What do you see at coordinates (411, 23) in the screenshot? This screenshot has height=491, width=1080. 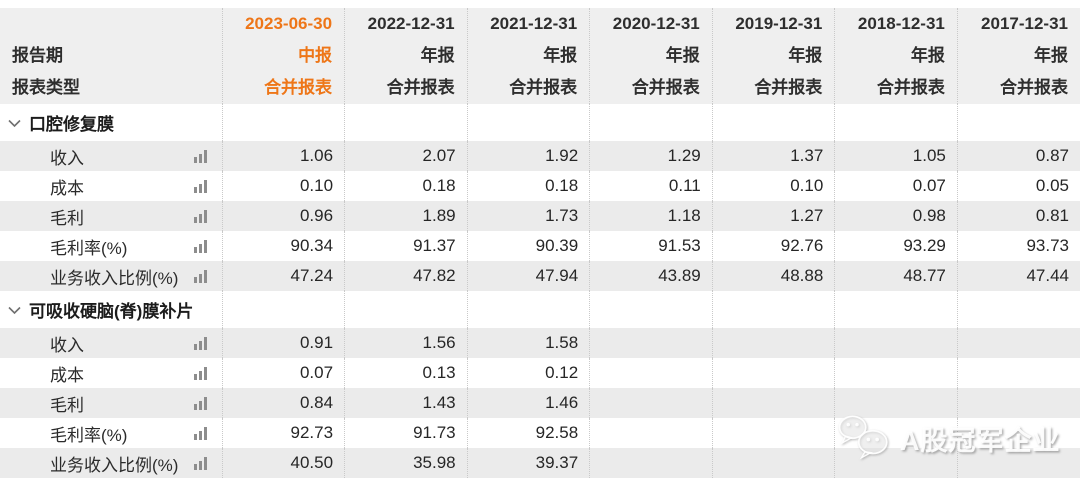 I see `column-date: 2022-12-31` at bounding box center [411, 23].